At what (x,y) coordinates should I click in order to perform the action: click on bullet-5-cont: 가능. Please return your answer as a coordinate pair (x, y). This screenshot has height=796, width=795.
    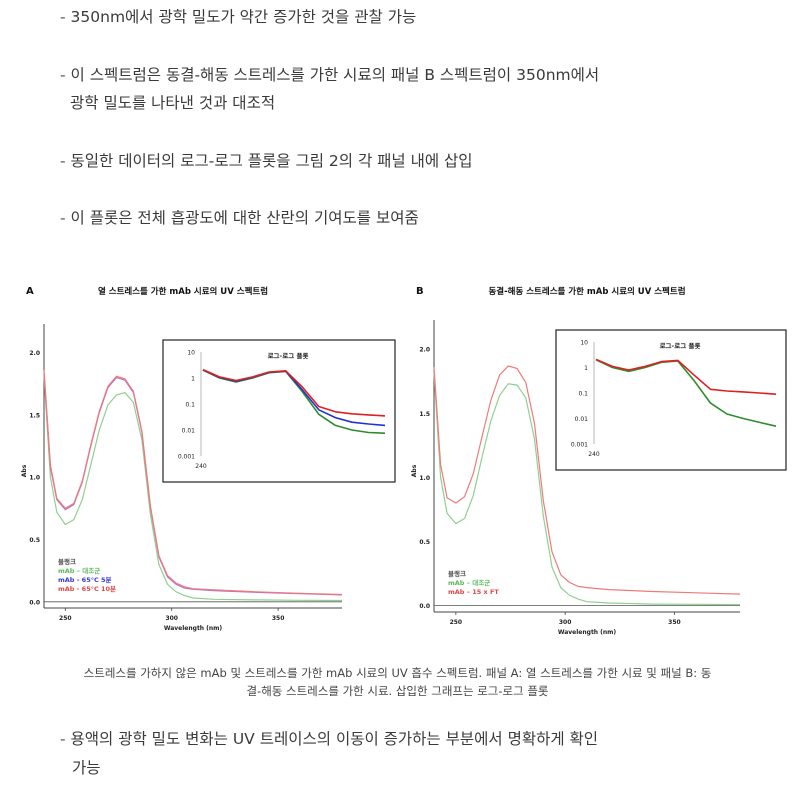
    Looking at the image, I should click on (86, 768).